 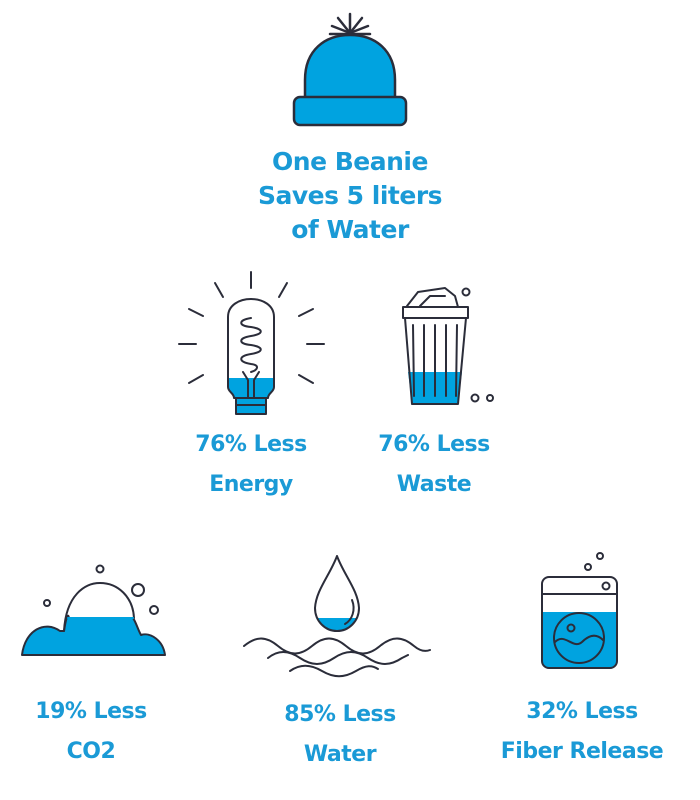 What do you see at coordinates (251, 465) in the screenshot?
I see `stat-energy: 76% Less Energy` at bounding box center [251, 465].